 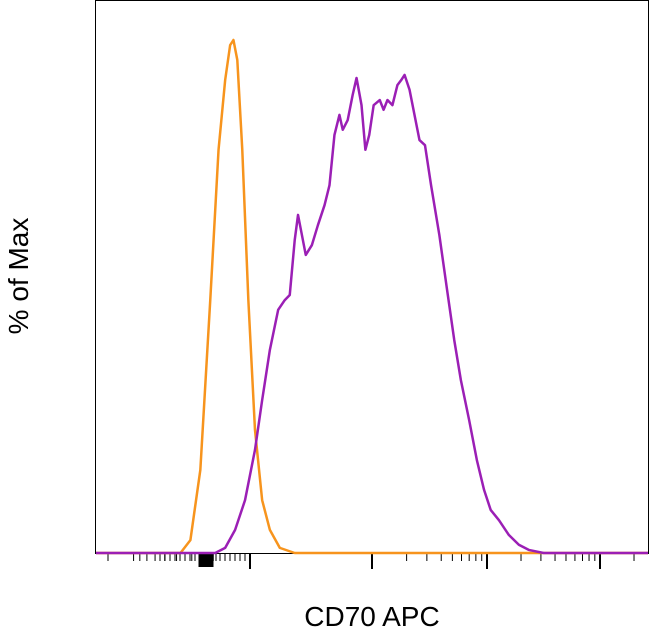 I want to click on x-axis-label: CD70 APC, so click(x=371, y=616).